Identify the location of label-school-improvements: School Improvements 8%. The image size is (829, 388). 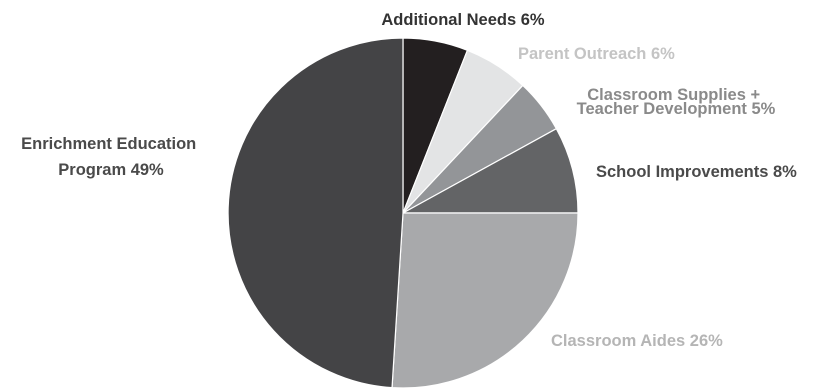
(696, 172).